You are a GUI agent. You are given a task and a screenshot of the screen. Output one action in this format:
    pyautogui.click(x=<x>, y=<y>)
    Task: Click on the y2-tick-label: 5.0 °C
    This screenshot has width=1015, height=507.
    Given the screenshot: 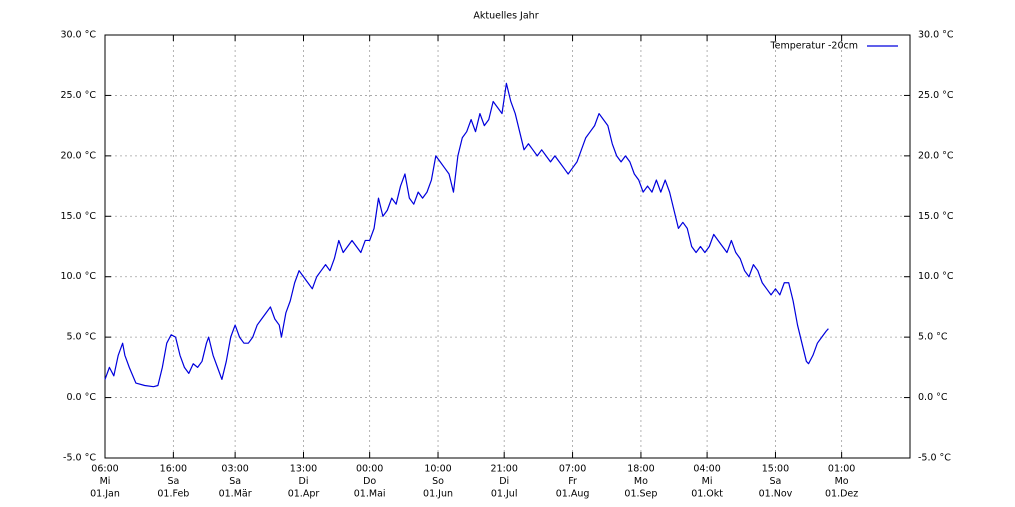 What is the action you would take?
    pyautogui.click(x=933, y=337)
    